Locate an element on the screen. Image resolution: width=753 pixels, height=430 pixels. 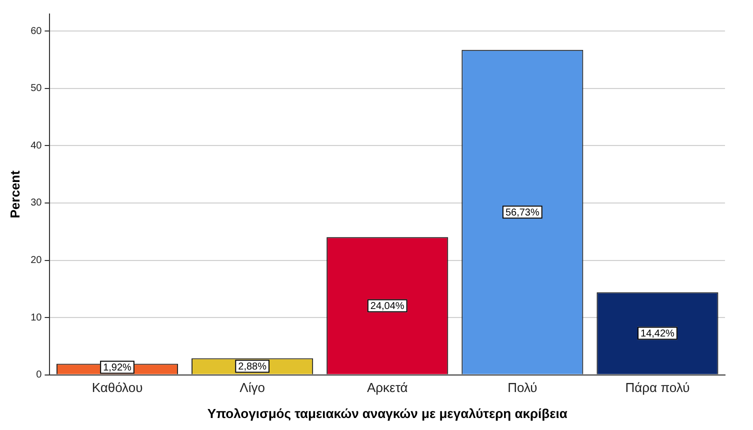
y-axis-title: Percent is located at coordinates (14, 194).